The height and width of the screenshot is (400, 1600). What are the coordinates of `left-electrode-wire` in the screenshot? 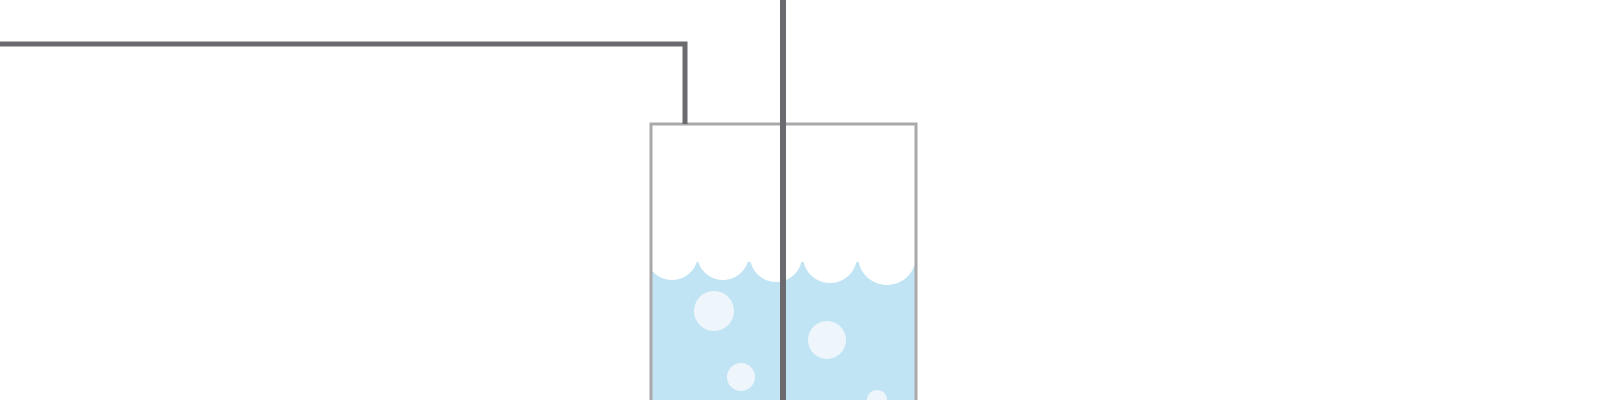 It's located at (344, 82).